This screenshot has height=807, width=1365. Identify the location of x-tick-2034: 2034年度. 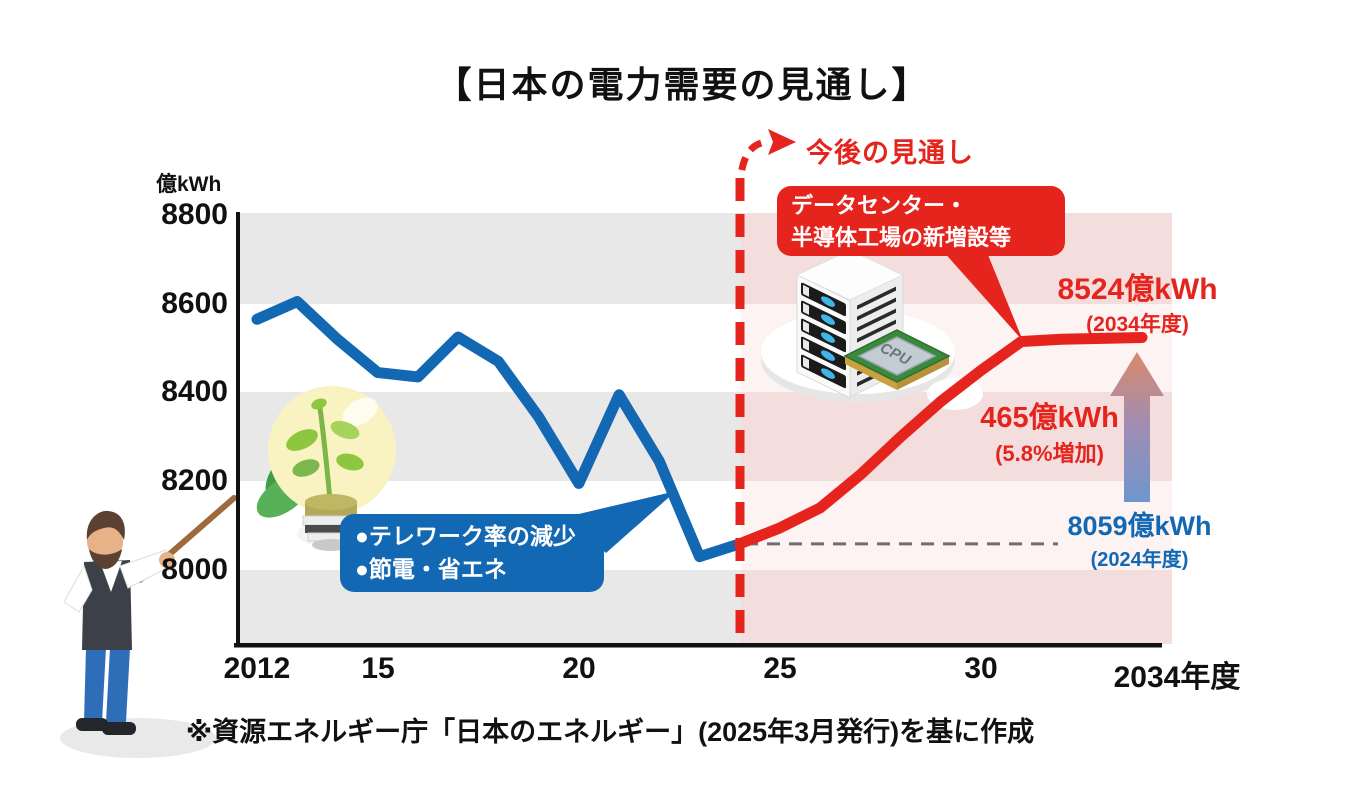
(1177, 677).